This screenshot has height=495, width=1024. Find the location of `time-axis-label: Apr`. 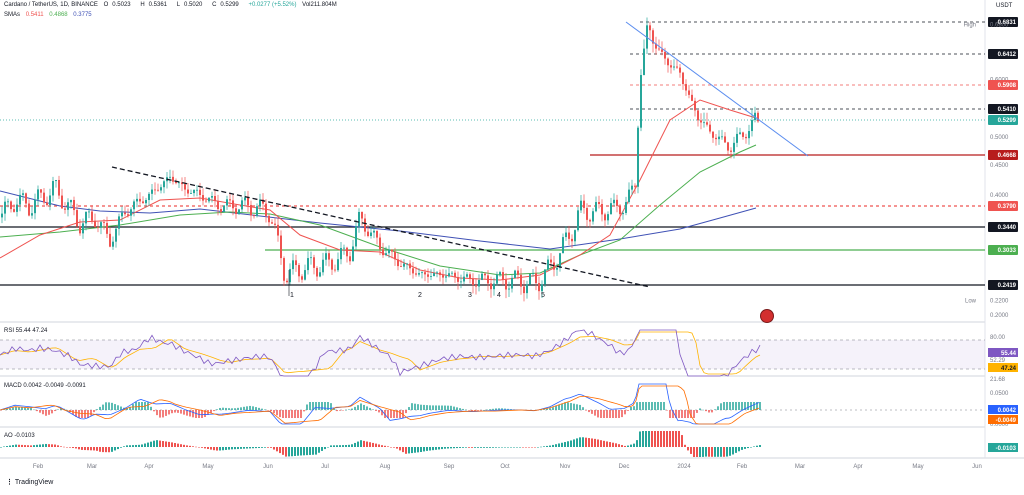

time-axis-label: Apr is located at coordinates (148, 467).